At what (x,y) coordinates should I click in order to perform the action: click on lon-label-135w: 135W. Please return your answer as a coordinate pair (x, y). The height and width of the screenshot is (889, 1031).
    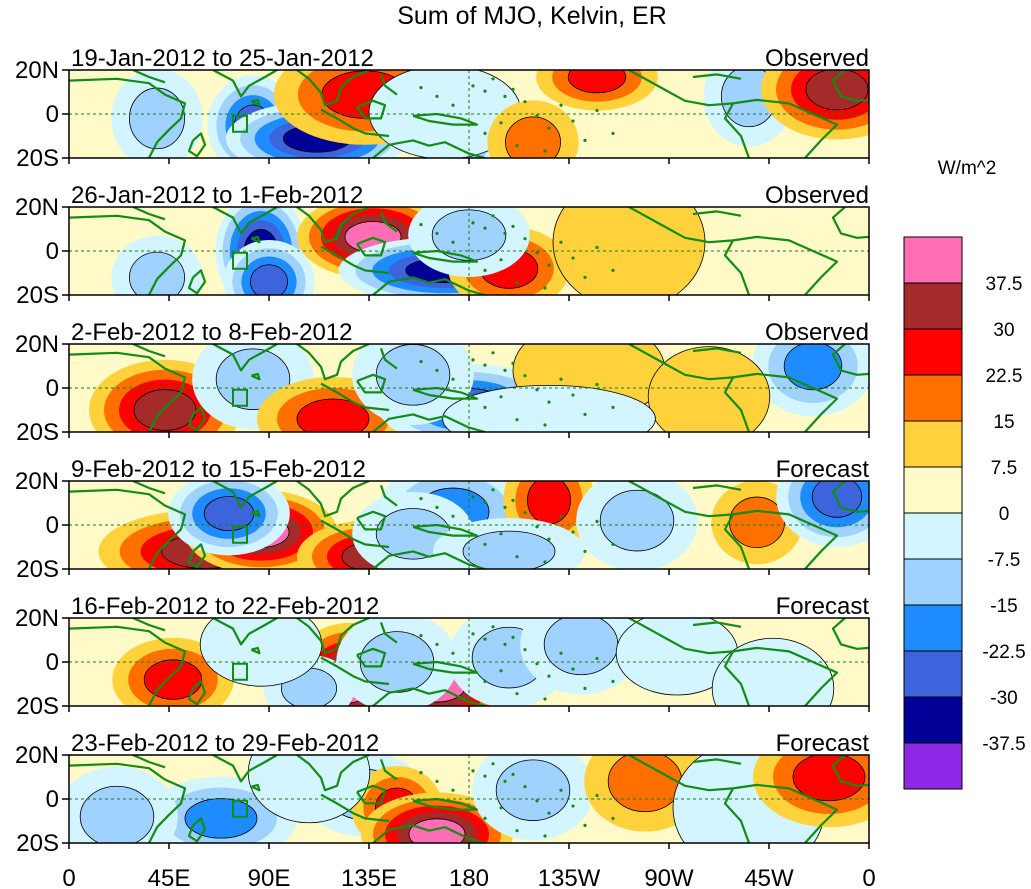
    Looking at the image, I should click on (569, 877).